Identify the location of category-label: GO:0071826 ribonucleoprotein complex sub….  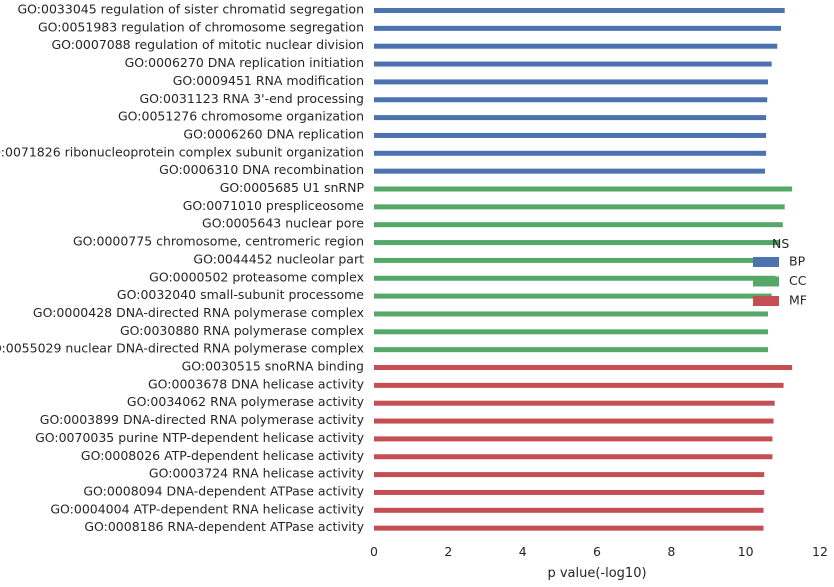
(182, 151).